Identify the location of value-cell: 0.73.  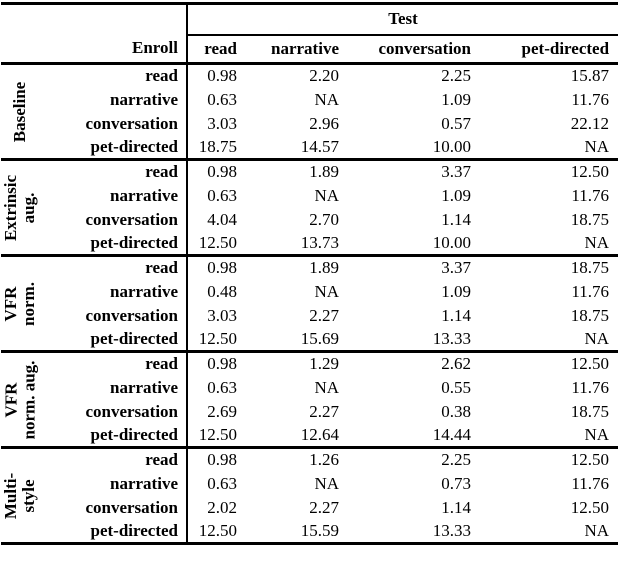
(456, 483).